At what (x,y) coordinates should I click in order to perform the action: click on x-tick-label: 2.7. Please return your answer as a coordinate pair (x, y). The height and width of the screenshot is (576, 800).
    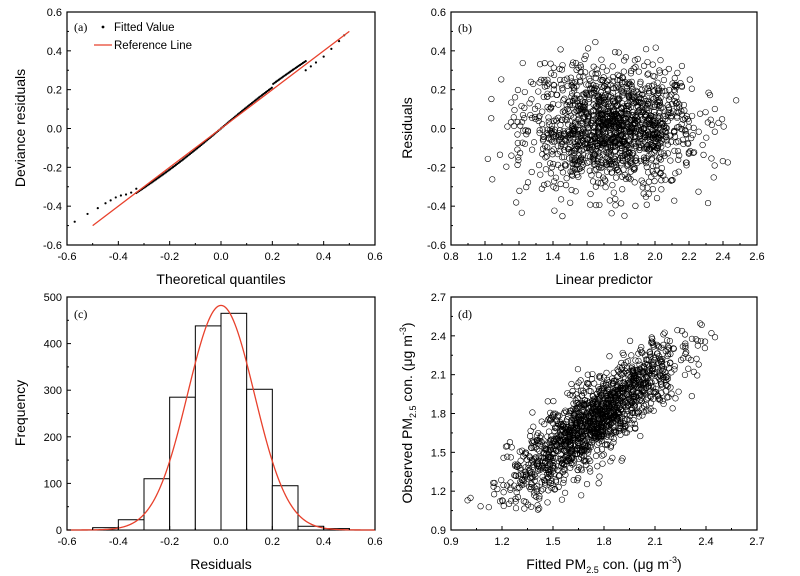
    Looking at the image, I should click on (756, 542).